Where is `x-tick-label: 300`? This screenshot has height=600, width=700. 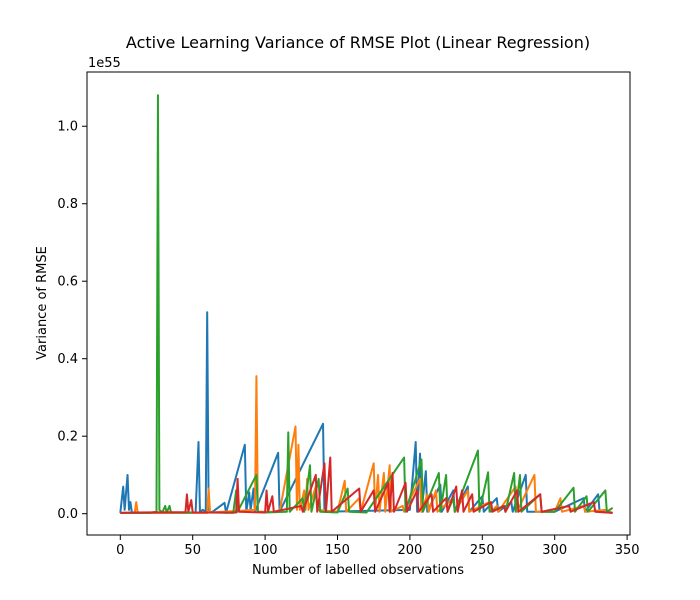
x-tick-label: 300 is located at coordinates (554, 550).